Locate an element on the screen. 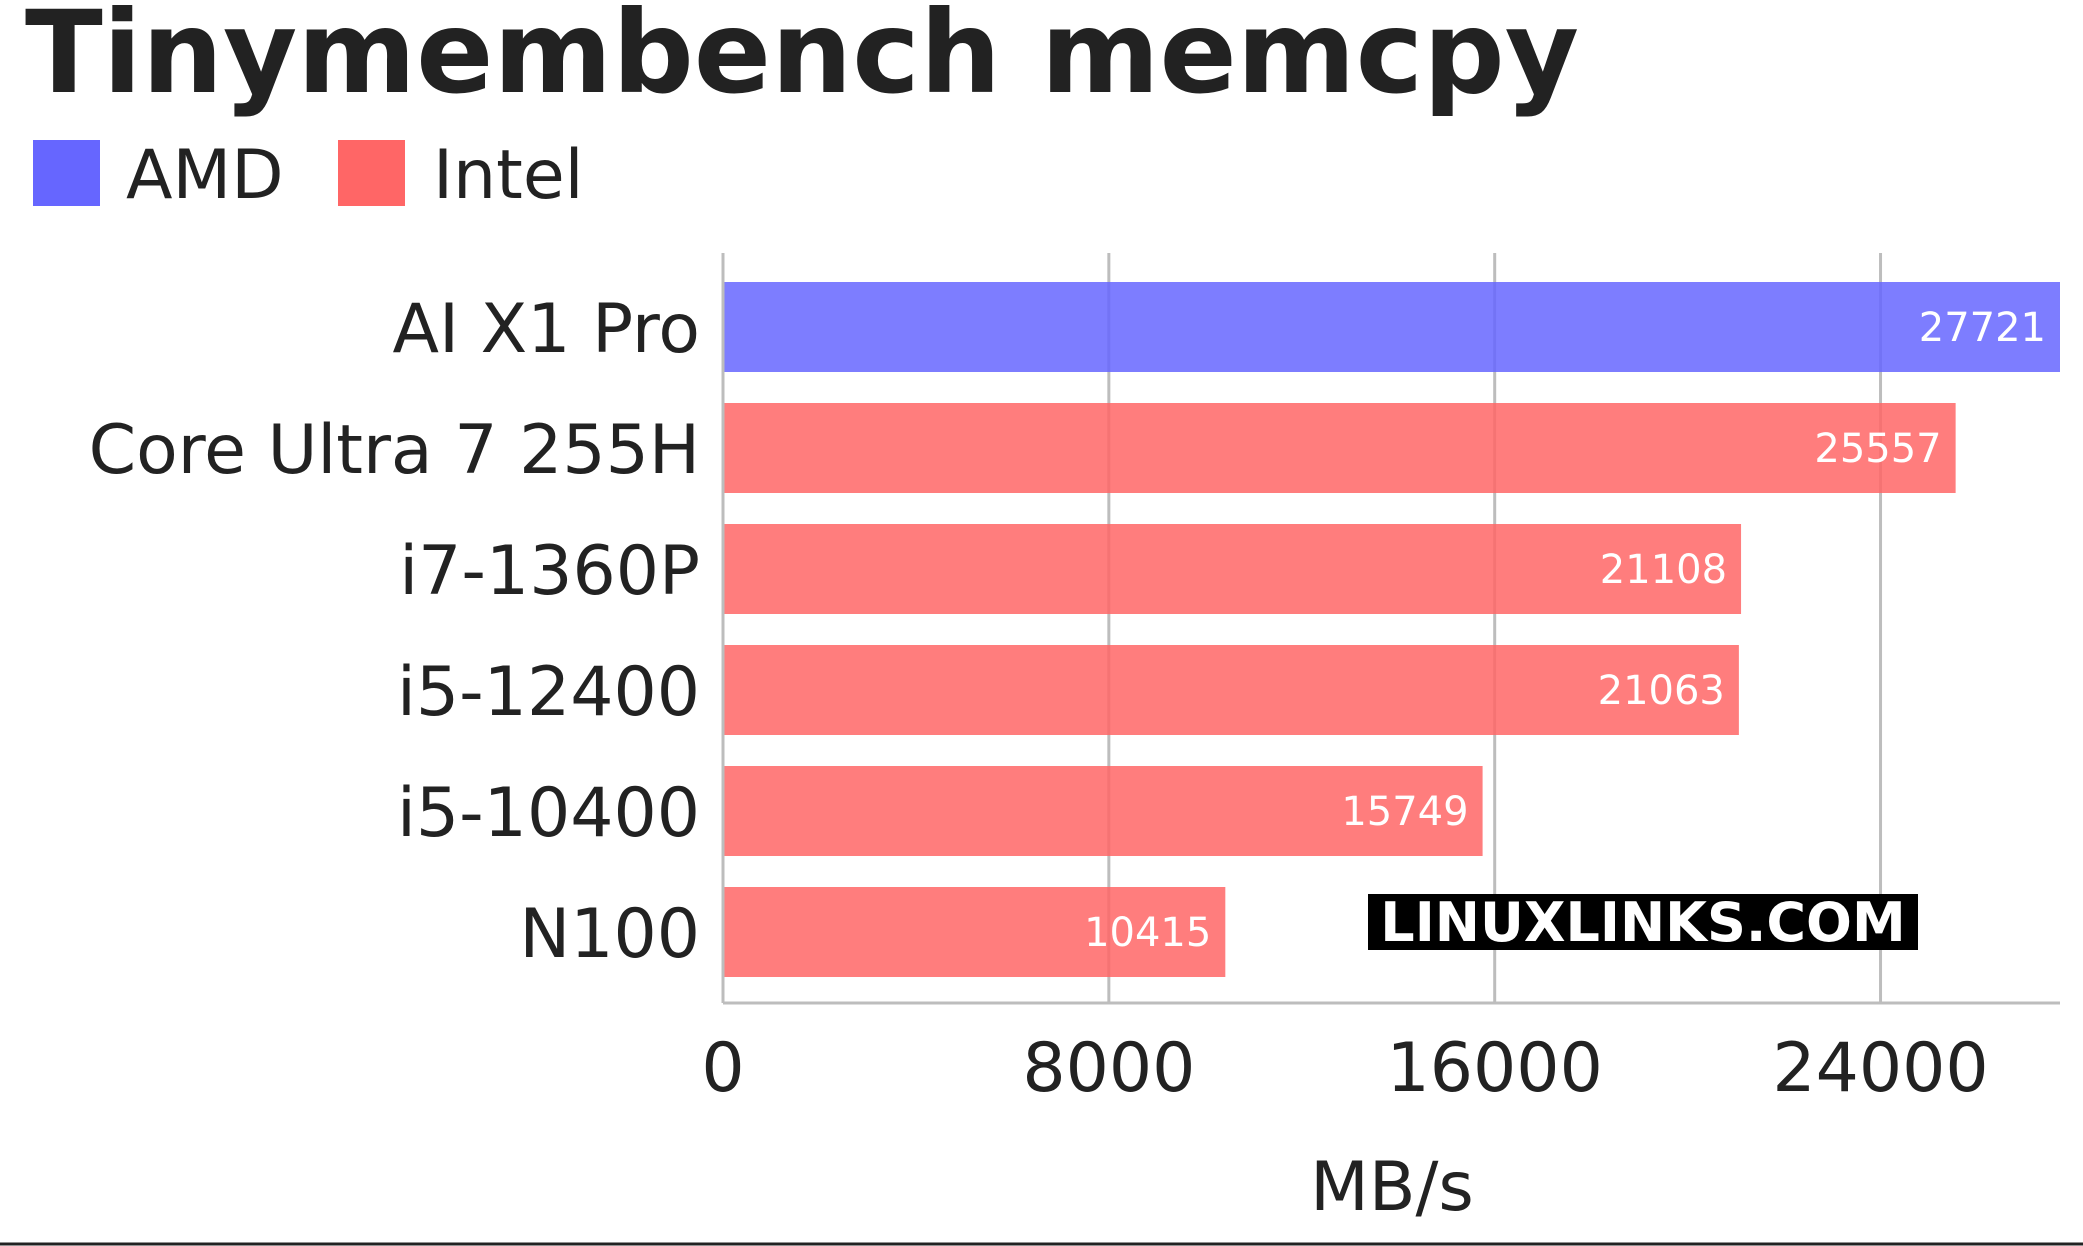  chart-title: Tinymembench memcpy is located at coordinates (802, 59).